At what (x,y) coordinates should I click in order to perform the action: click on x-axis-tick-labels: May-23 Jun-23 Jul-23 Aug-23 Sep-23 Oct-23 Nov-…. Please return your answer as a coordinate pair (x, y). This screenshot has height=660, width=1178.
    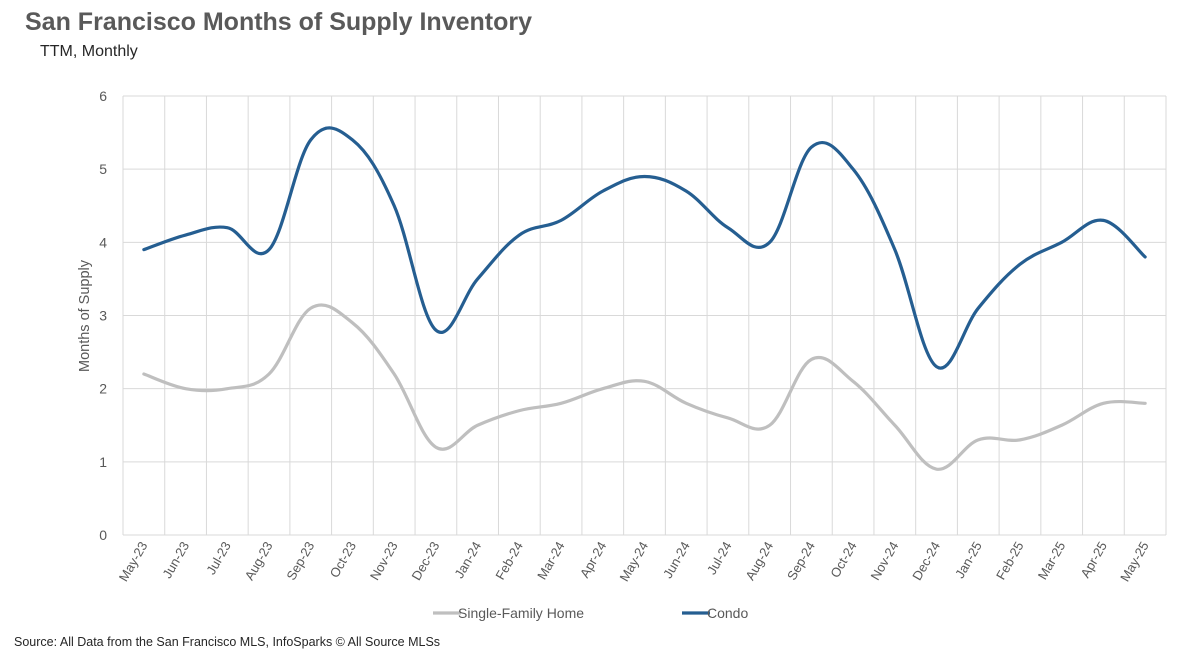
    Looking at the image, I should click on (634, 561).